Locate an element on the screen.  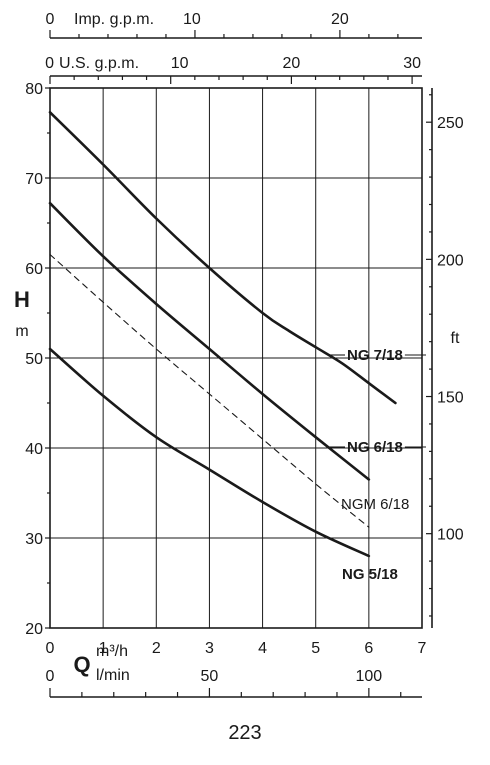
x-tick-label-m3h: 4 is located at coordinates (262, 648).